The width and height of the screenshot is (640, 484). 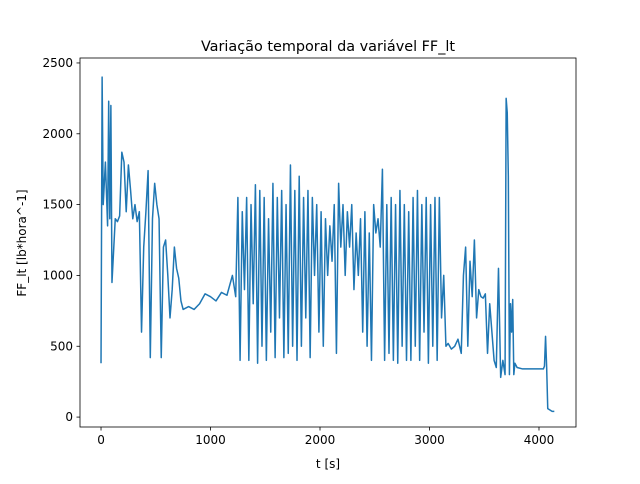 I want to click on chart-title: Variação temporal da variável FF_lt, so click(x=328, y=47).